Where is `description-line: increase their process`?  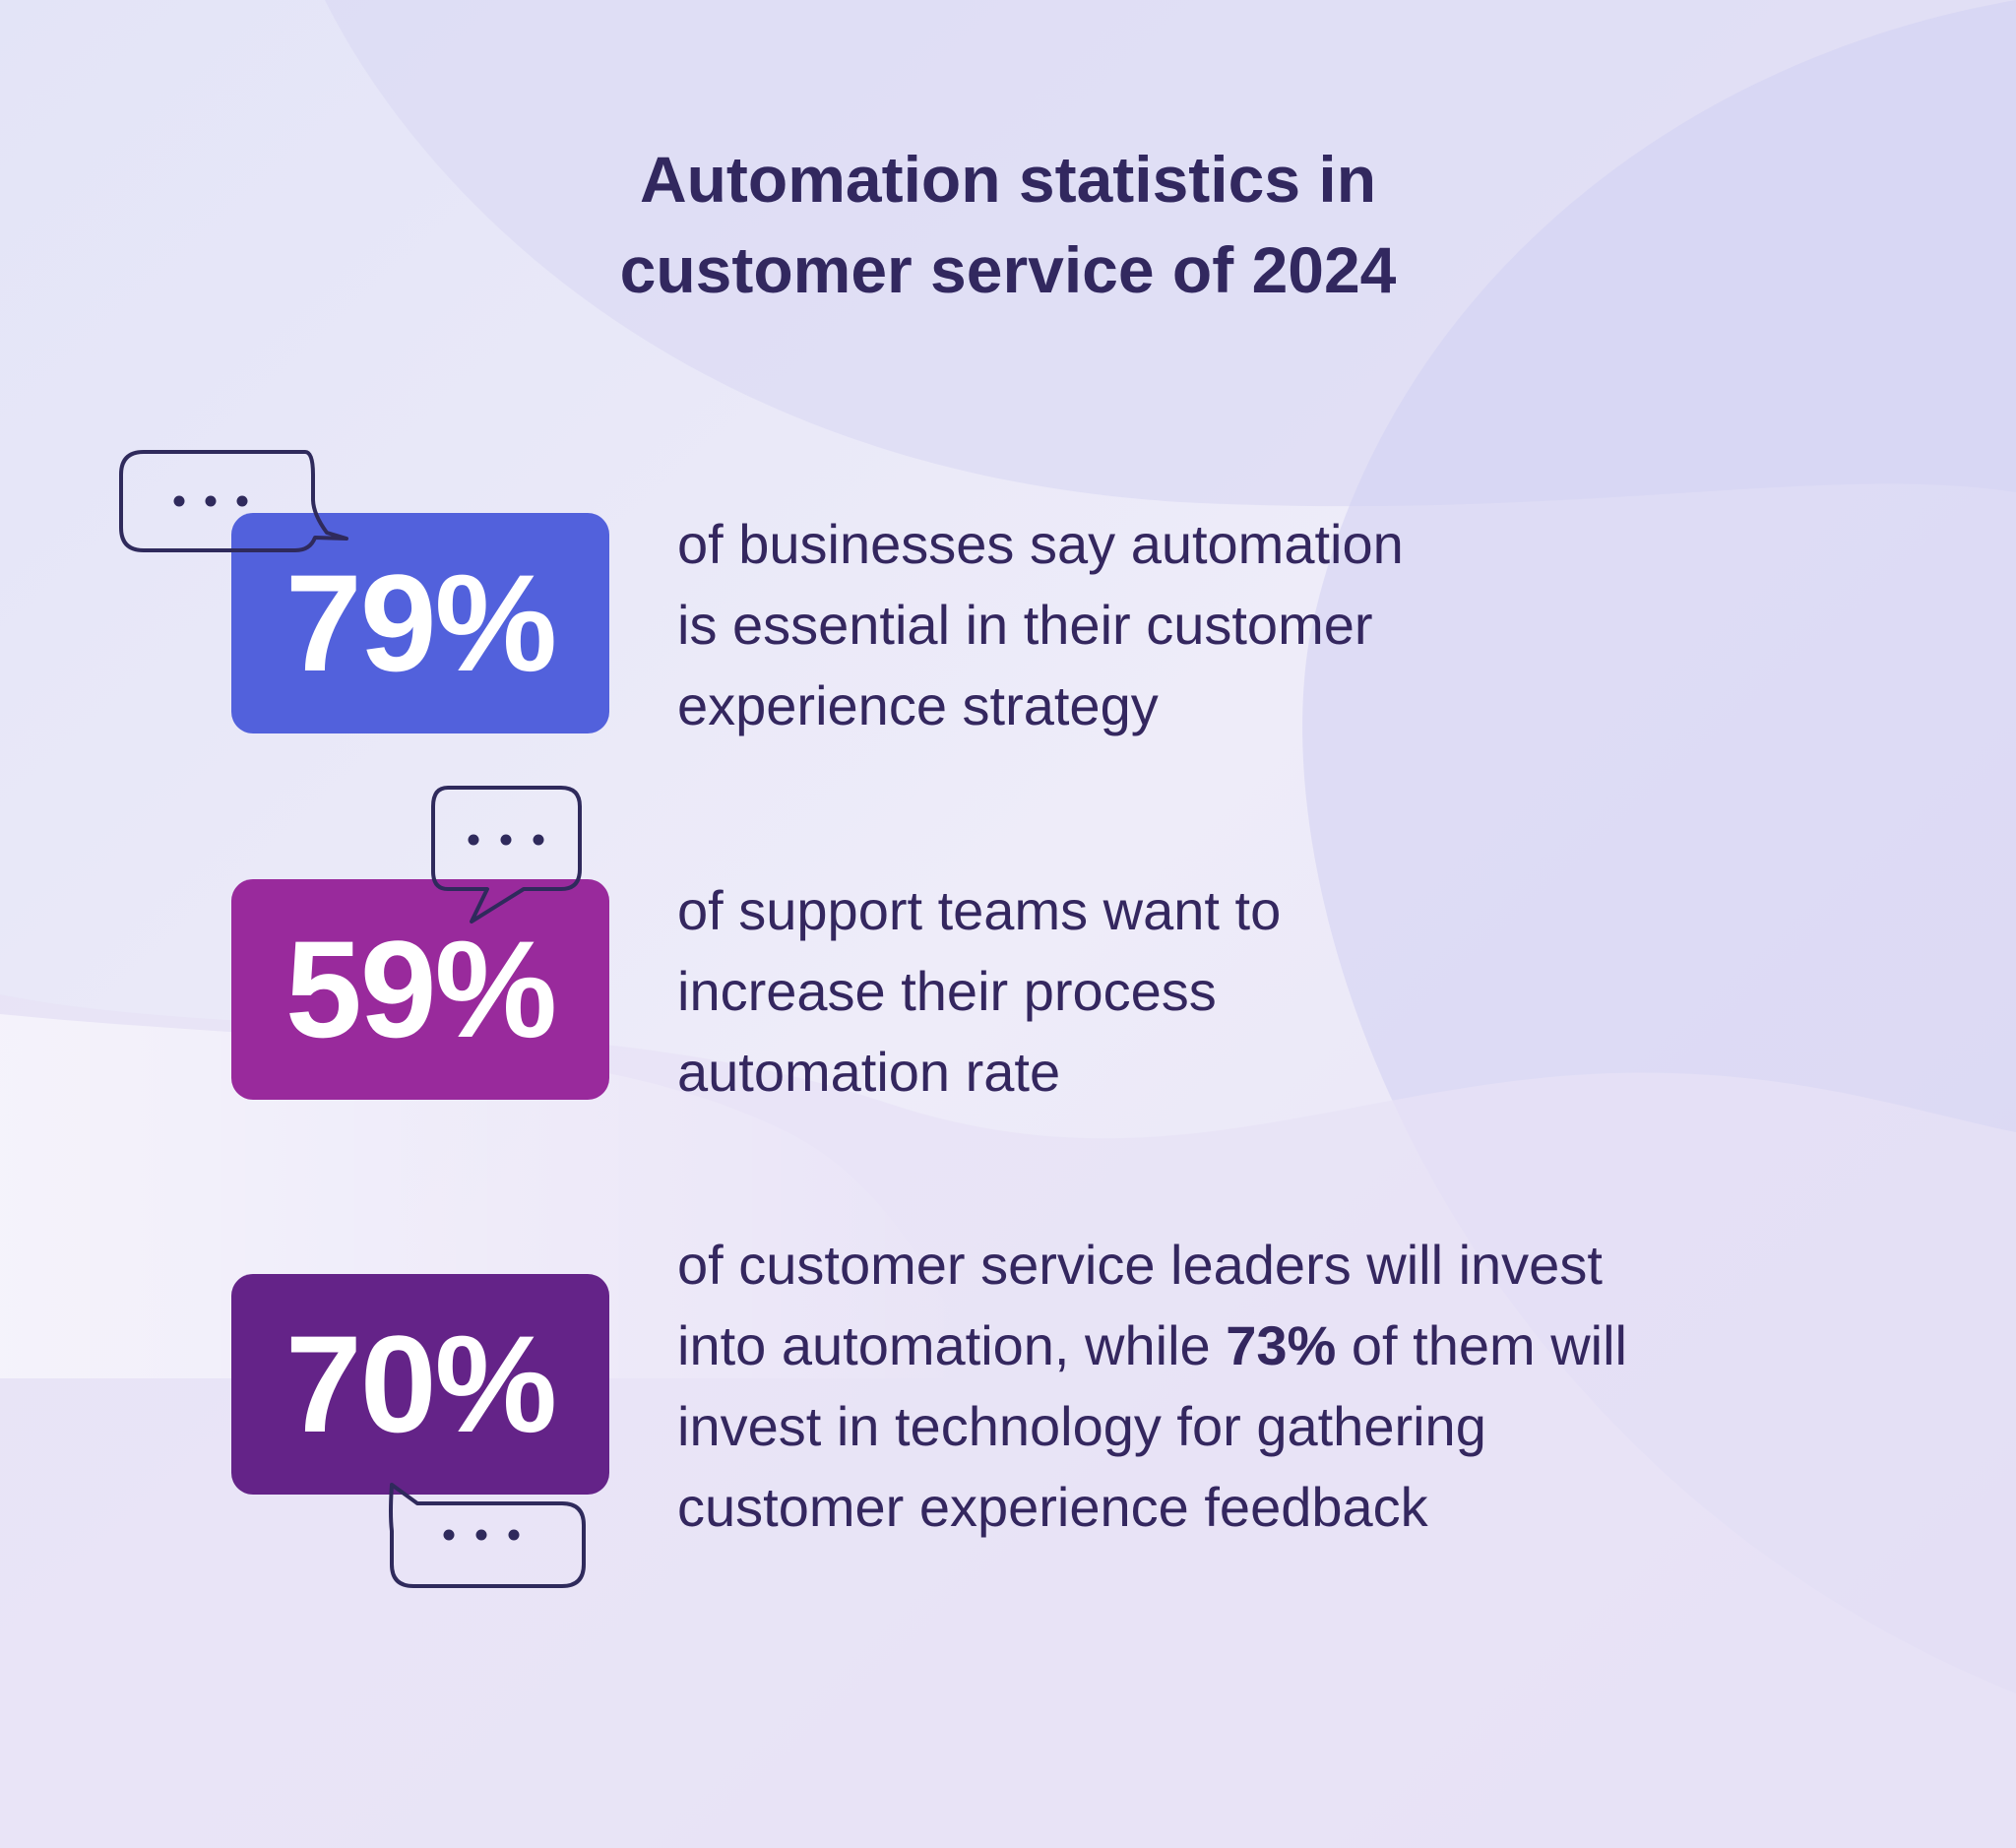
description-line: increase their process is located at coordinates (947, 991).